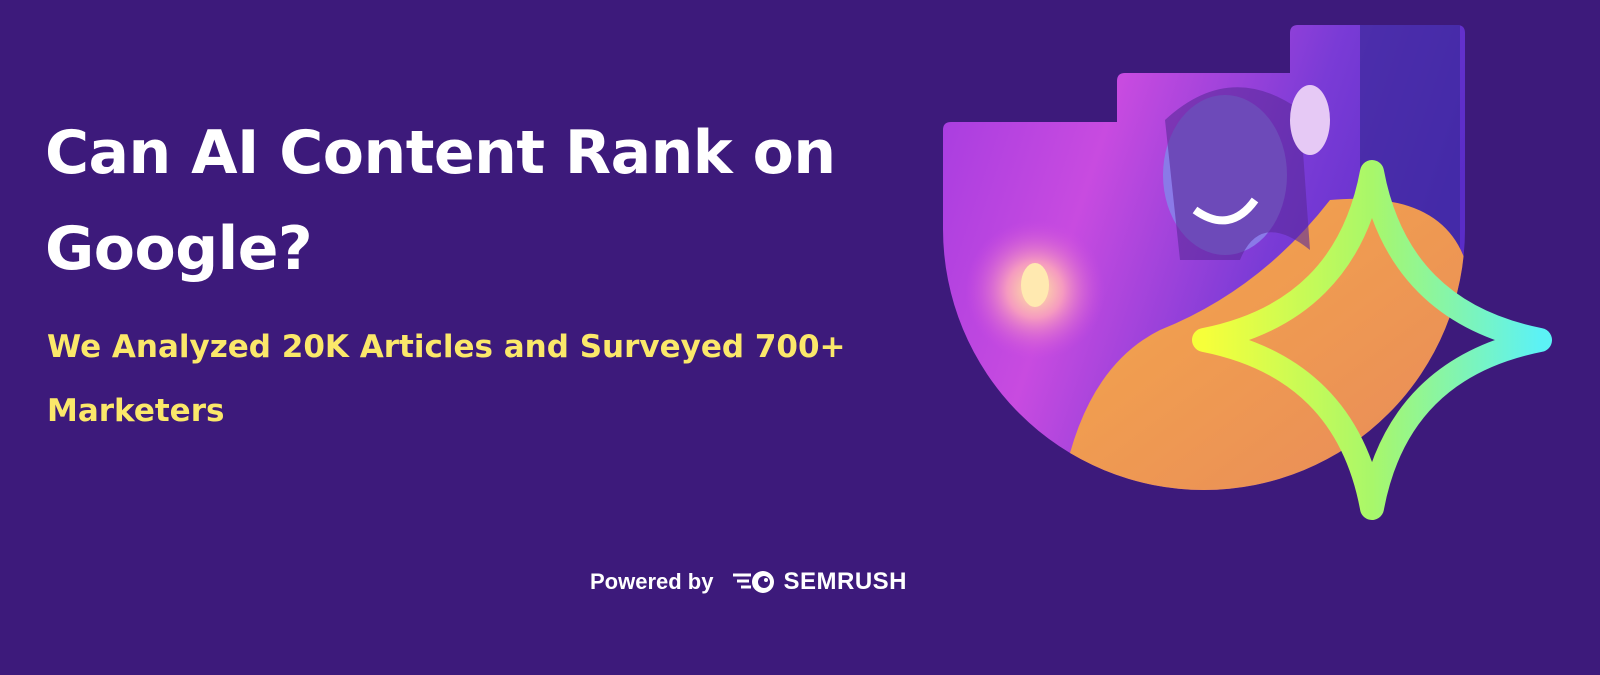  What do you see at coordinates (652, 581) in the screenshot?
I see `powered-by-label: Powered by` at bounding box center [652, 581].